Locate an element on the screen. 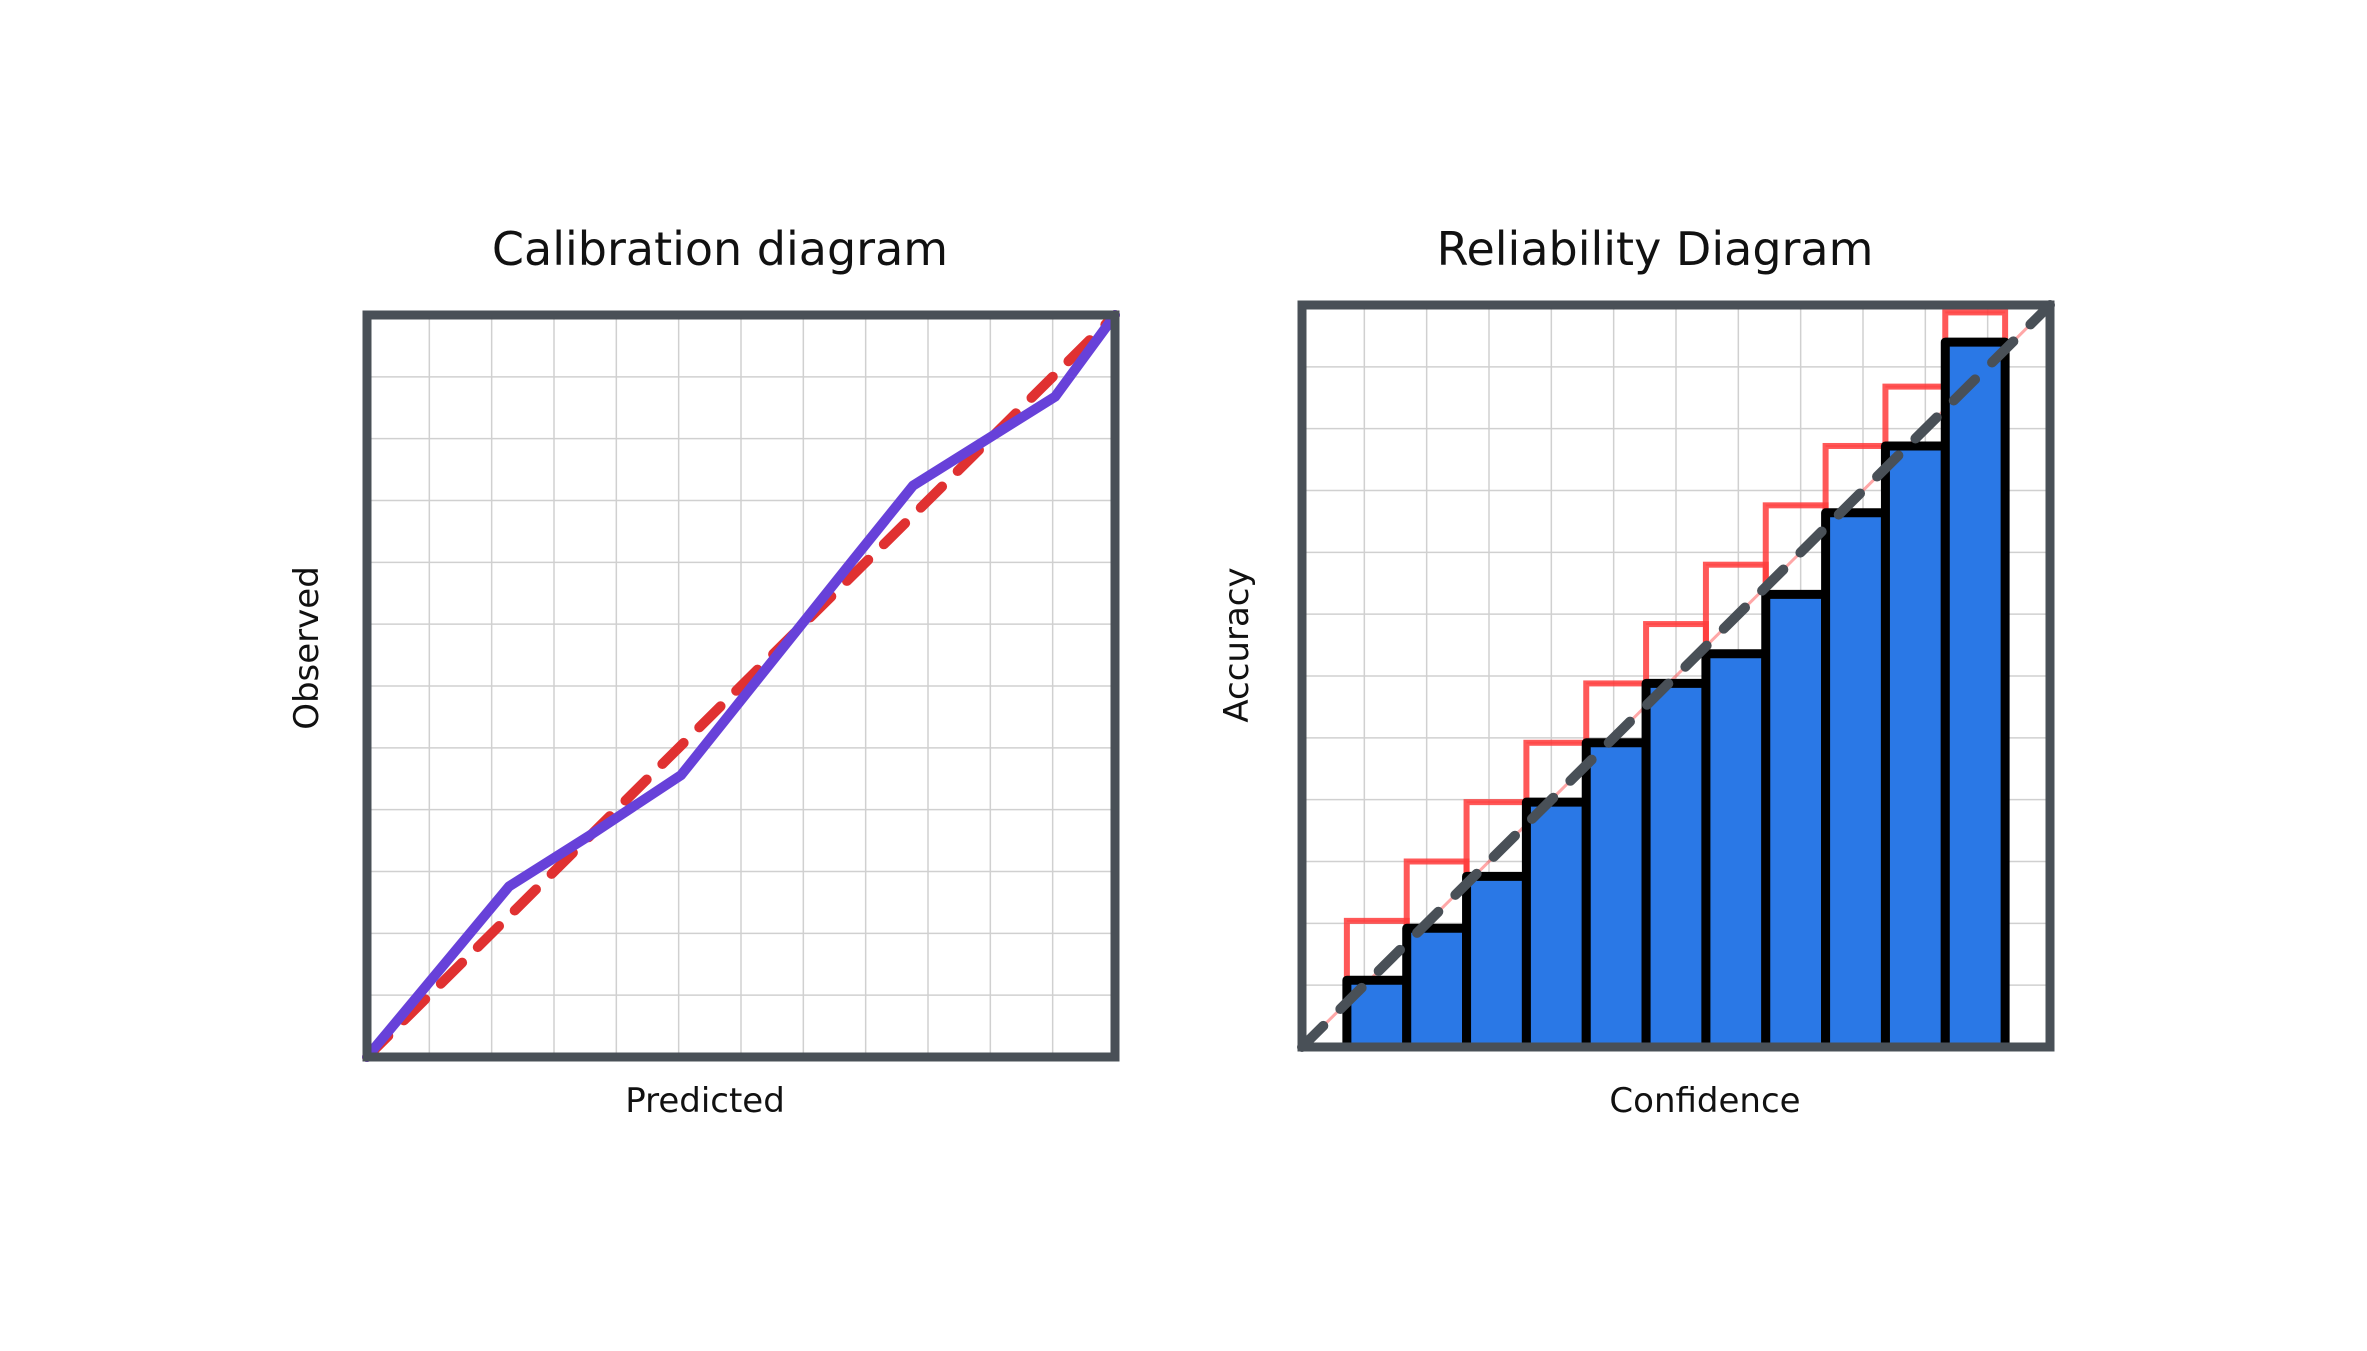 Image resolution: width=2367 pixels, height=1351 pixels. calibration-title: Calibration diagram is located at coordinates (720, 249).